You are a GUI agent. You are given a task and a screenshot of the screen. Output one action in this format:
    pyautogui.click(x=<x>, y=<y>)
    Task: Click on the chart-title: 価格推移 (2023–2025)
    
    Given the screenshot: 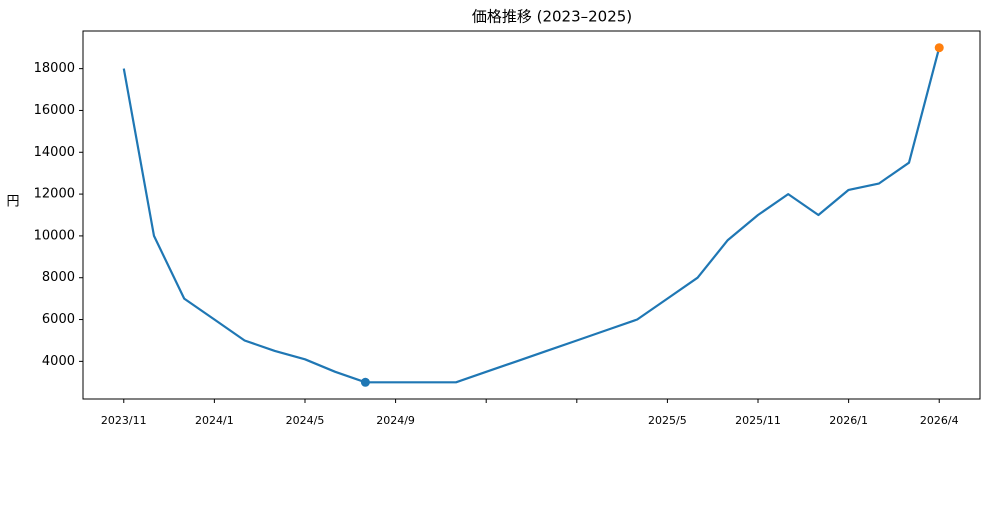 What is the action you would take?
    pyautogui.click(x=552, y=17)
    